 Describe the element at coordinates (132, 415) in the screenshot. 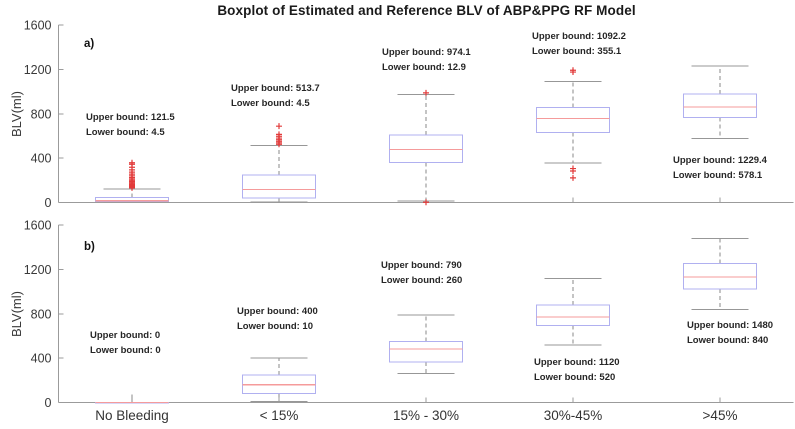

I see `x-tick-label: No Bleeding` at that location.